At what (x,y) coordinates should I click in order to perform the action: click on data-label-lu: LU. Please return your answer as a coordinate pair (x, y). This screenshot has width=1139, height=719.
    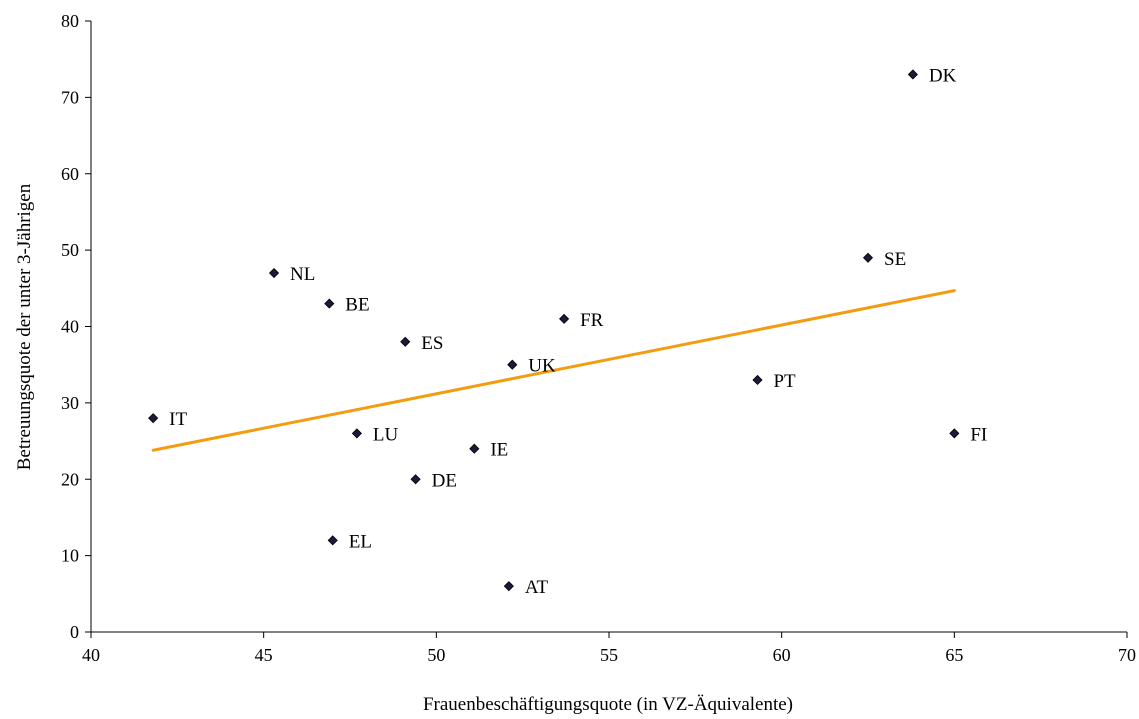
    Looking at the image, I should click on (386, 434).